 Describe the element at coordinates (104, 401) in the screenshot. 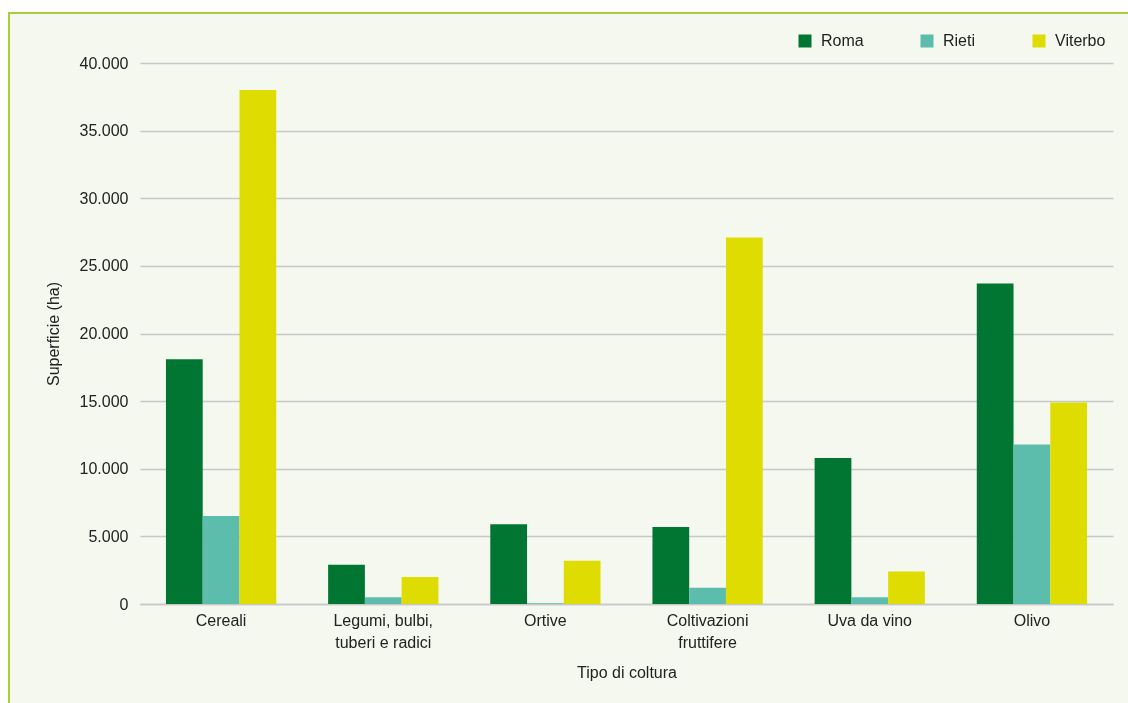

I see `y-tick-label: 15.000` at that location.